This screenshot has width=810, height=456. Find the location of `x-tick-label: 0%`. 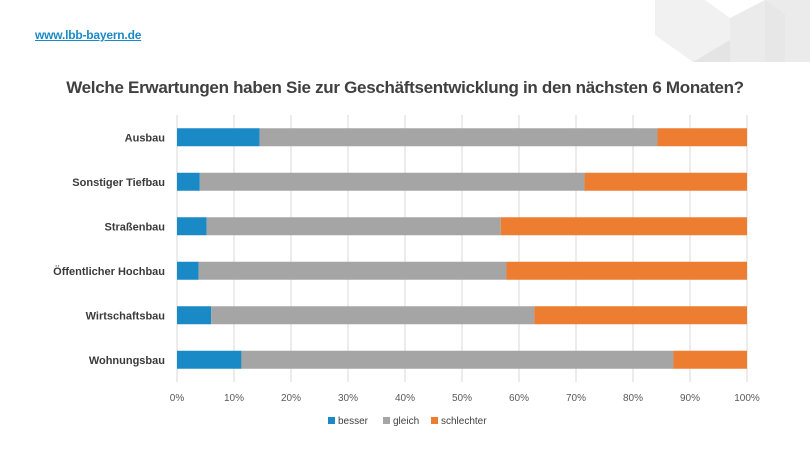

x-tick-label: 0% is located at coordinates (177, 398).